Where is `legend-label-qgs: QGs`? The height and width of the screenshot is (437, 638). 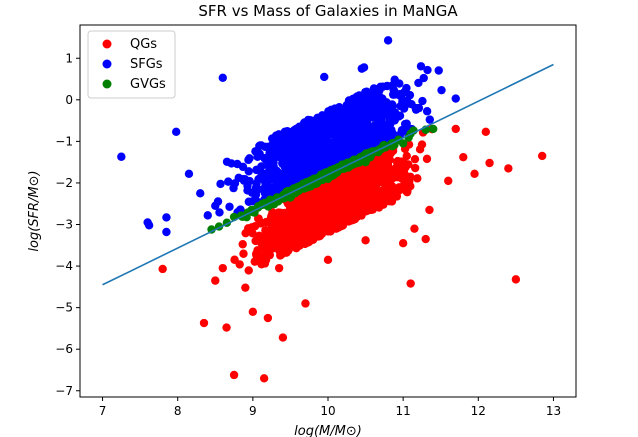
legend-label-qgs: QGs is located at coordinates (143, 44).